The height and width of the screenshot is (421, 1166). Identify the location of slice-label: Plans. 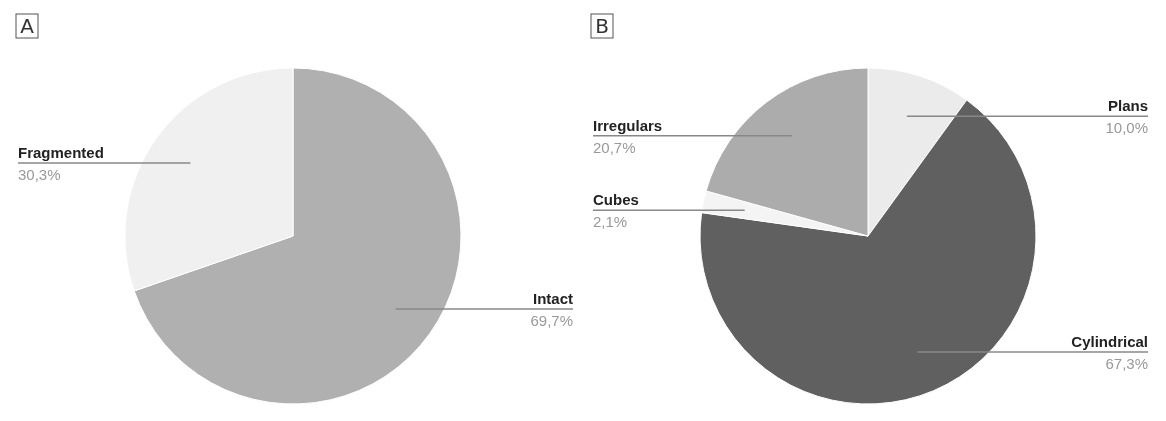
(1127, 106).